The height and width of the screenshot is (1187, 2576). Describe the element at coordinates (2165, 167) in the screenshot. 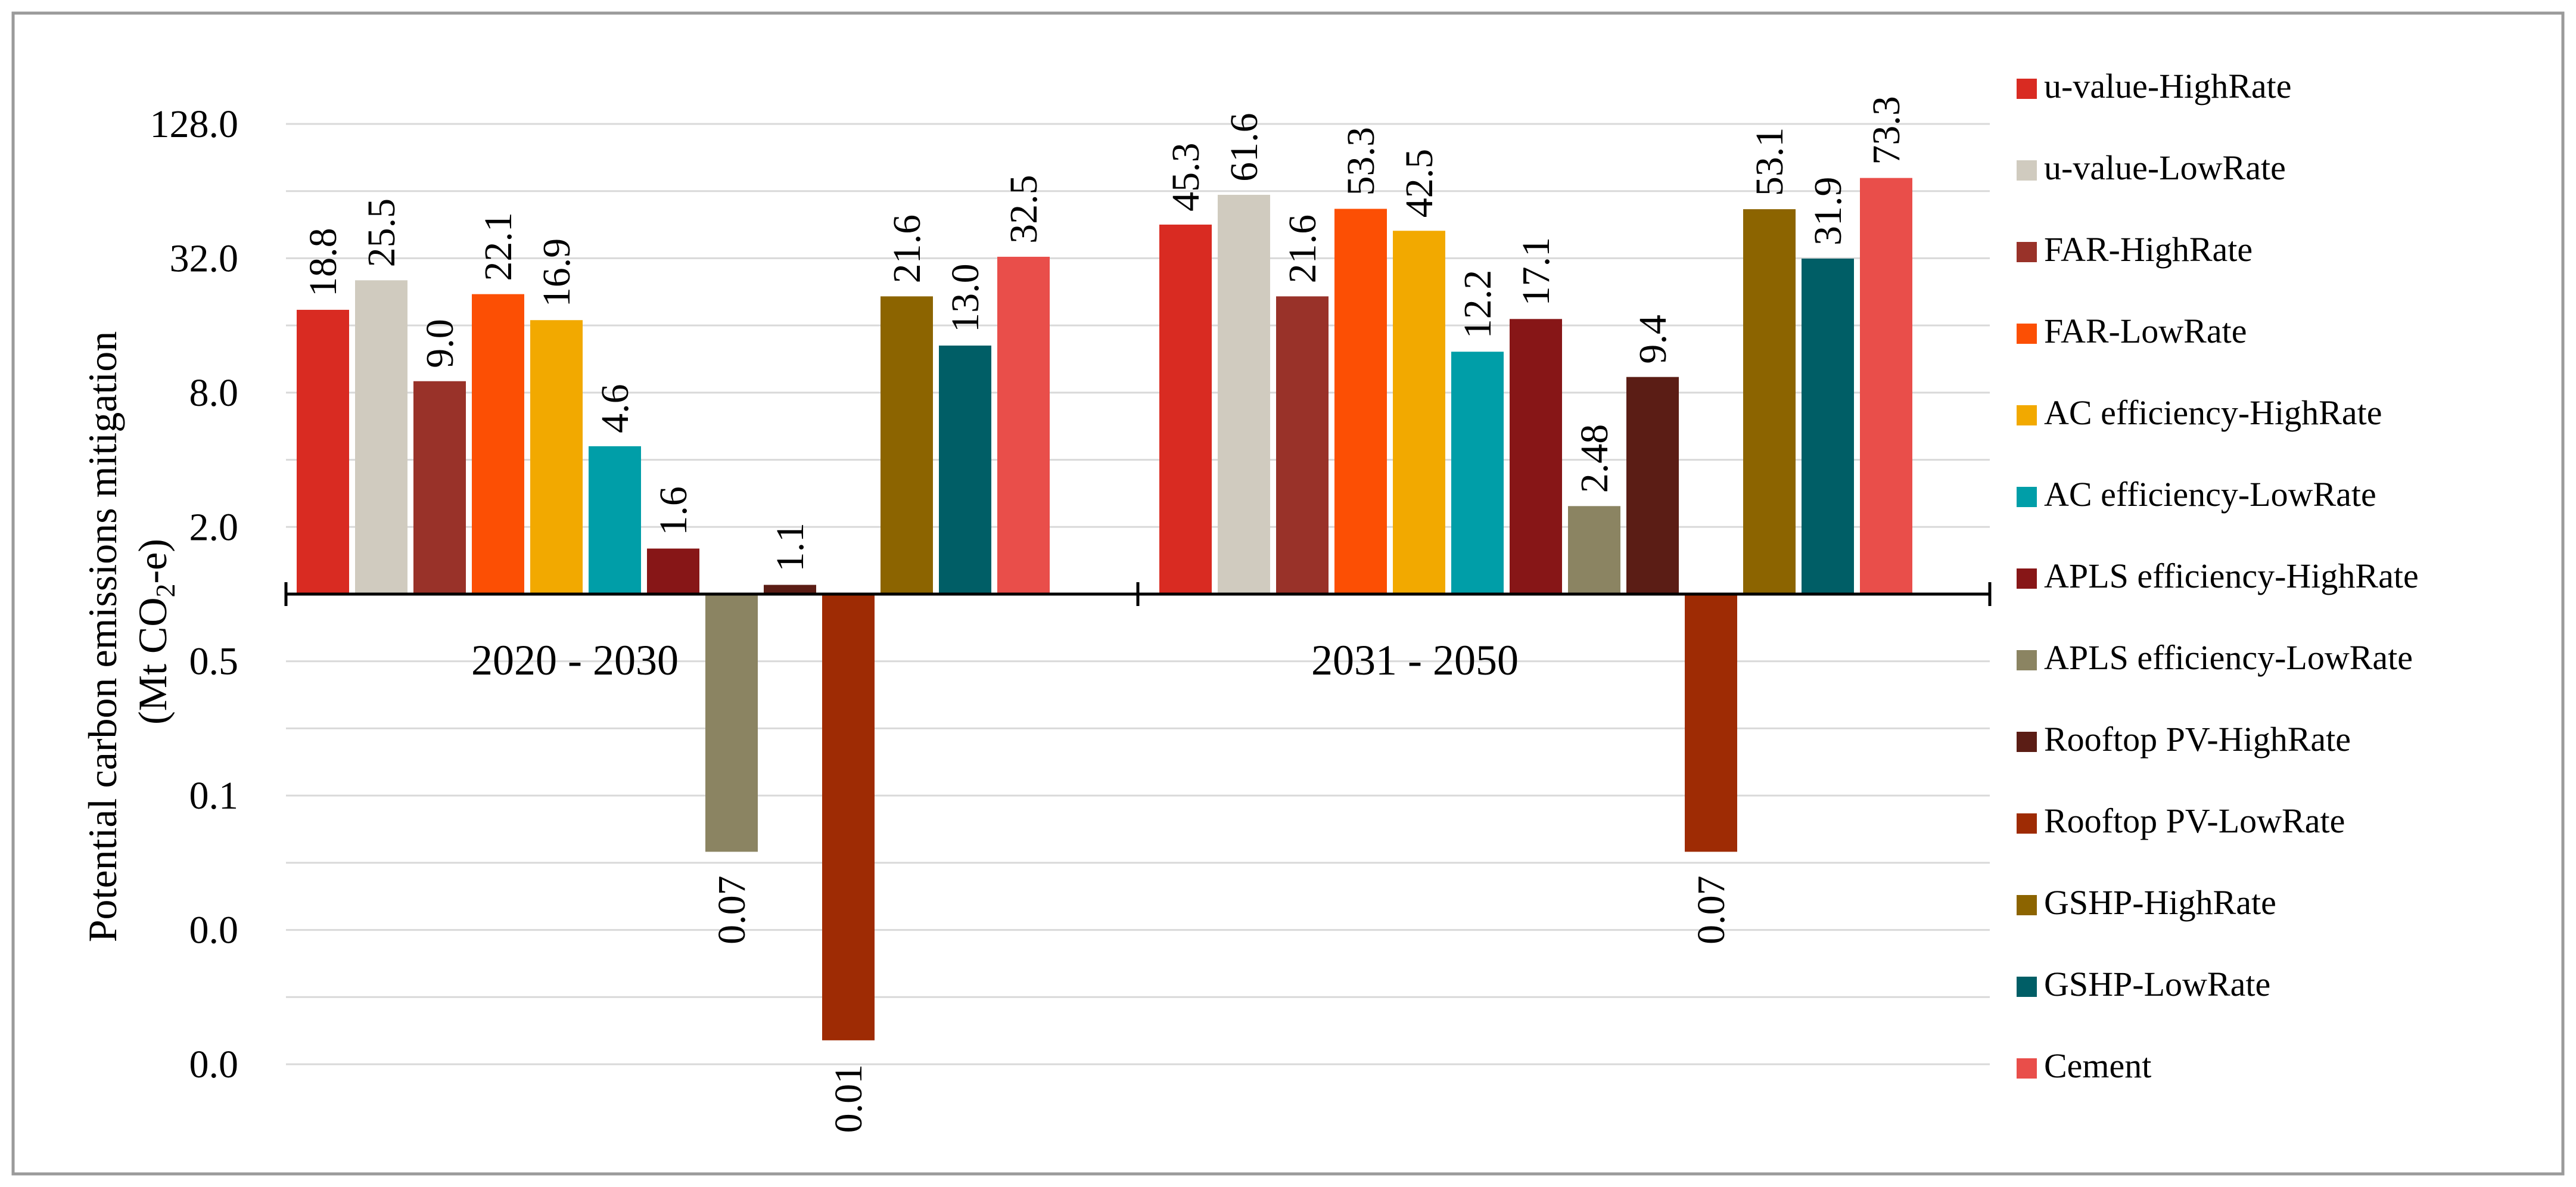

I see `legend-label: u-value-LowRate` at that location.